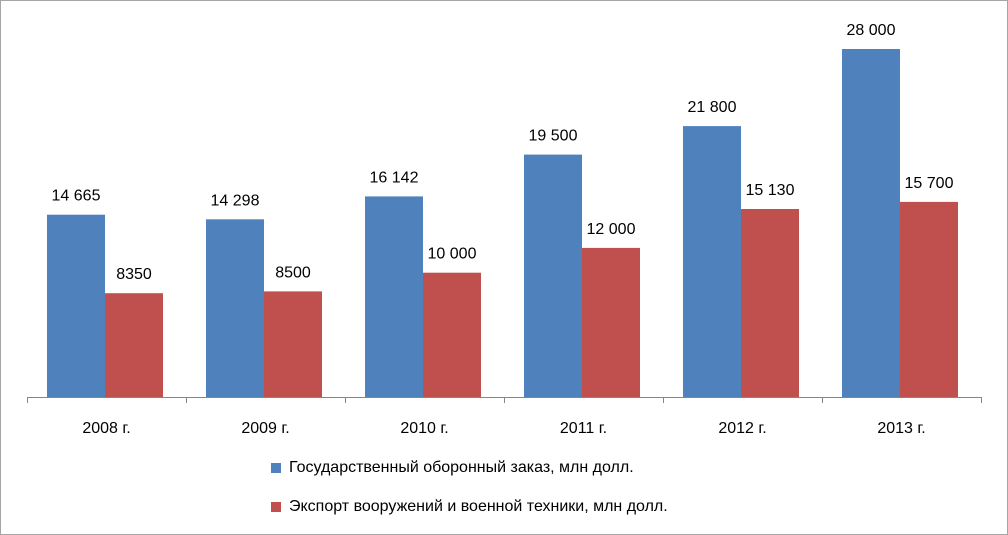  What do you see at coordinates (76, 196) in the screenshot?
I see `value-label-series1-0: 14 665` at bounding box center [76, 196].